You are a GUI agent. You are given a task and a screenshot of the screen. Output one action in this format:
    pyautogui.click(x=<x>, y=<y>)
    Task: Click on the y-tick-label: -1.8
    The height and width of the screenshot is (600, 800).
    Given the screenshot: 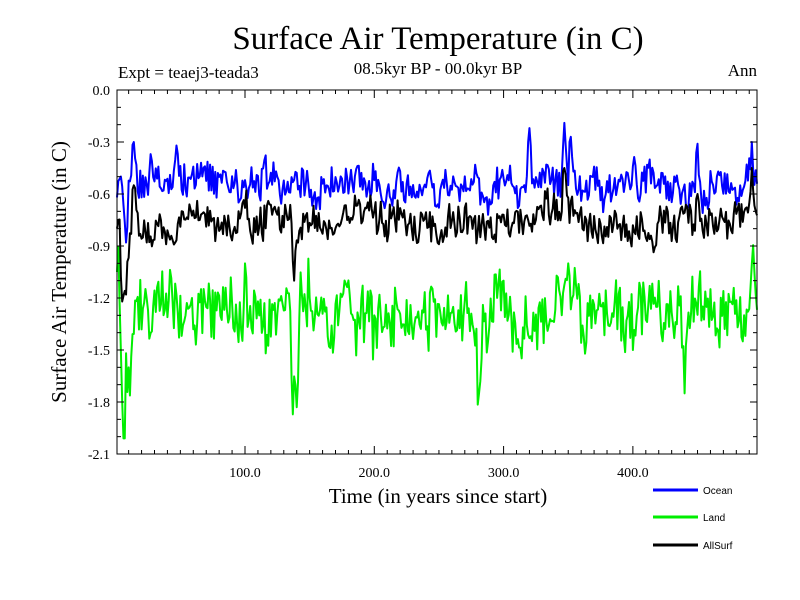 What is the action you would take?
    pyautogui.click(x=99, y=403)
    